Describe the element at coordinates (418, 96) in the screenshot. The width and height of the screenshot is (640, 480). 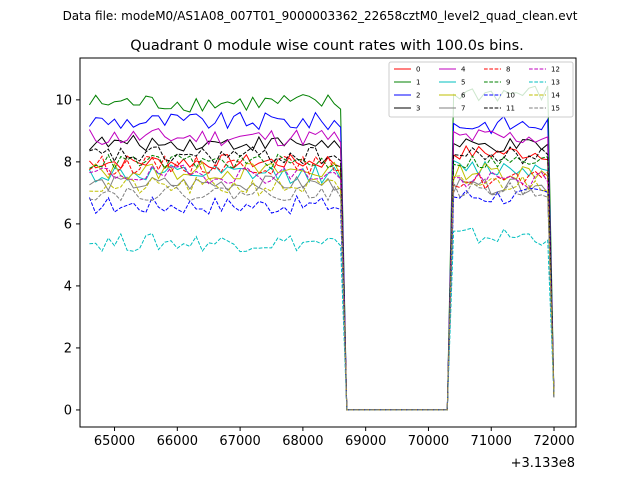
I see `legend-label-2: 2` at that location.